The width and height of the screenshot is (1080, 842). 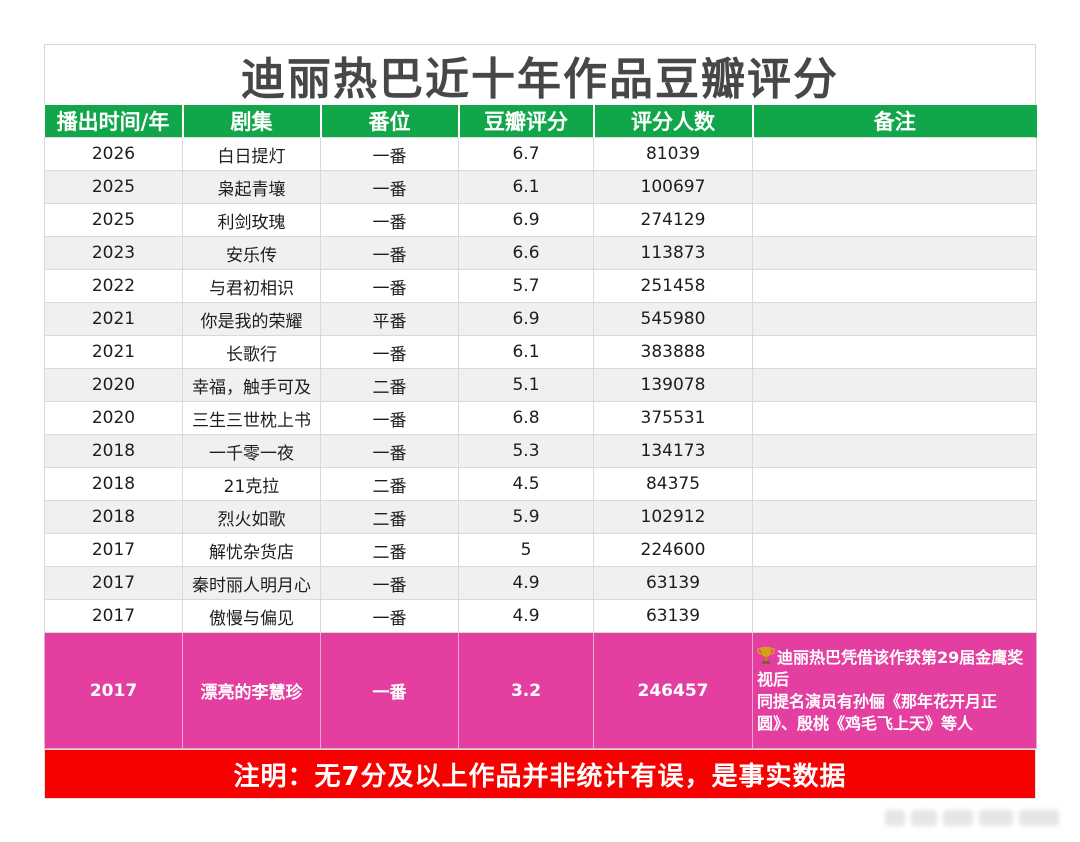 What do you see at coordinates (977, 818) in the screenshot?
I see `watermark` at bounding box center [977, 818].